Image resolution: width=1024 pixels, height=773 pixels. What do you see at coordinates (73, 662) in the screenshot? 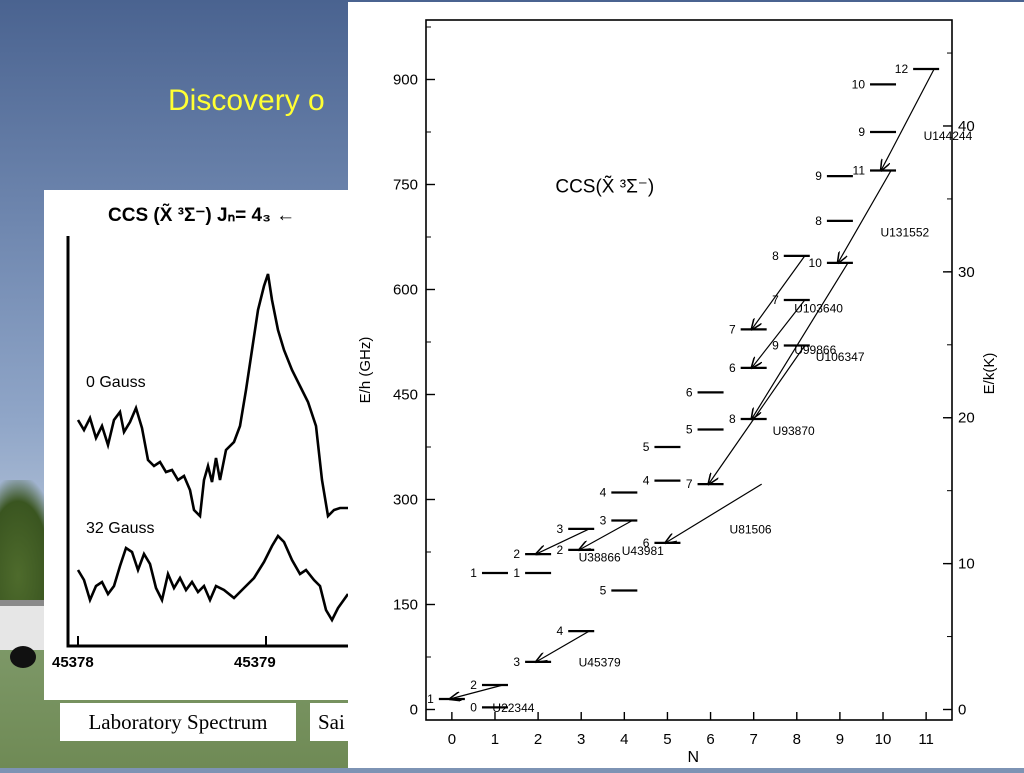
I see `lab-x-tick-label: 45378` at bounding box center [73, 662].